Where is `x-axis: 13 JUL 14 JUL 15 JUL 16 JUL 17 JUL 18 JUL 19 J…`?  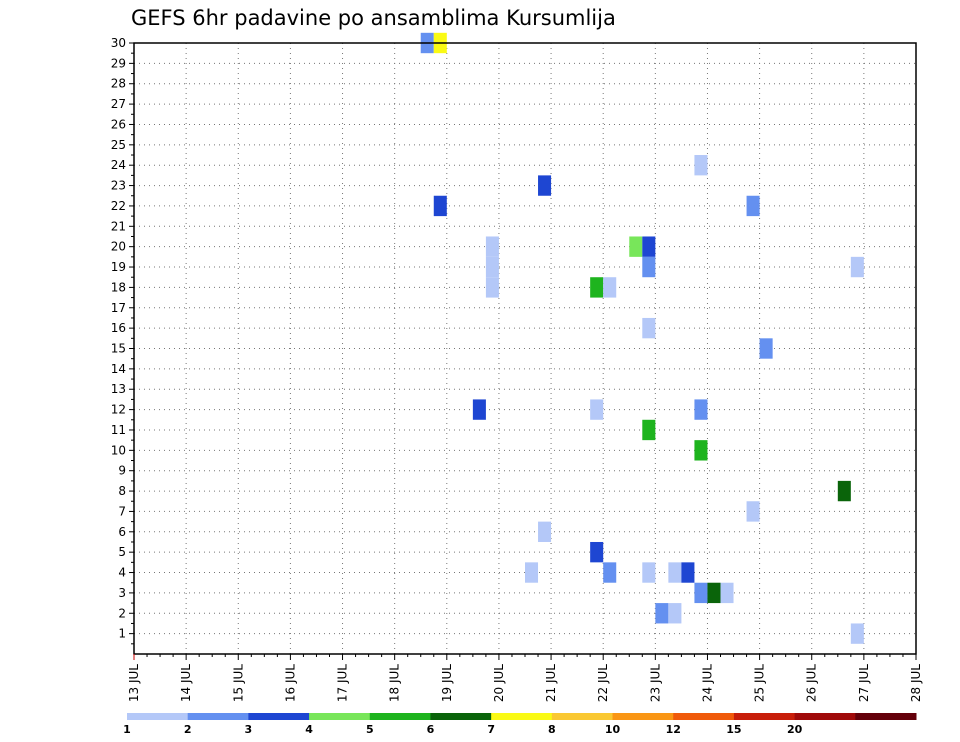
x-axis: 13 JUL 14 JUL 15 JUL 16 JUL 17 JUL 18 JUL 19 J… is located at coordinates (525, 678).